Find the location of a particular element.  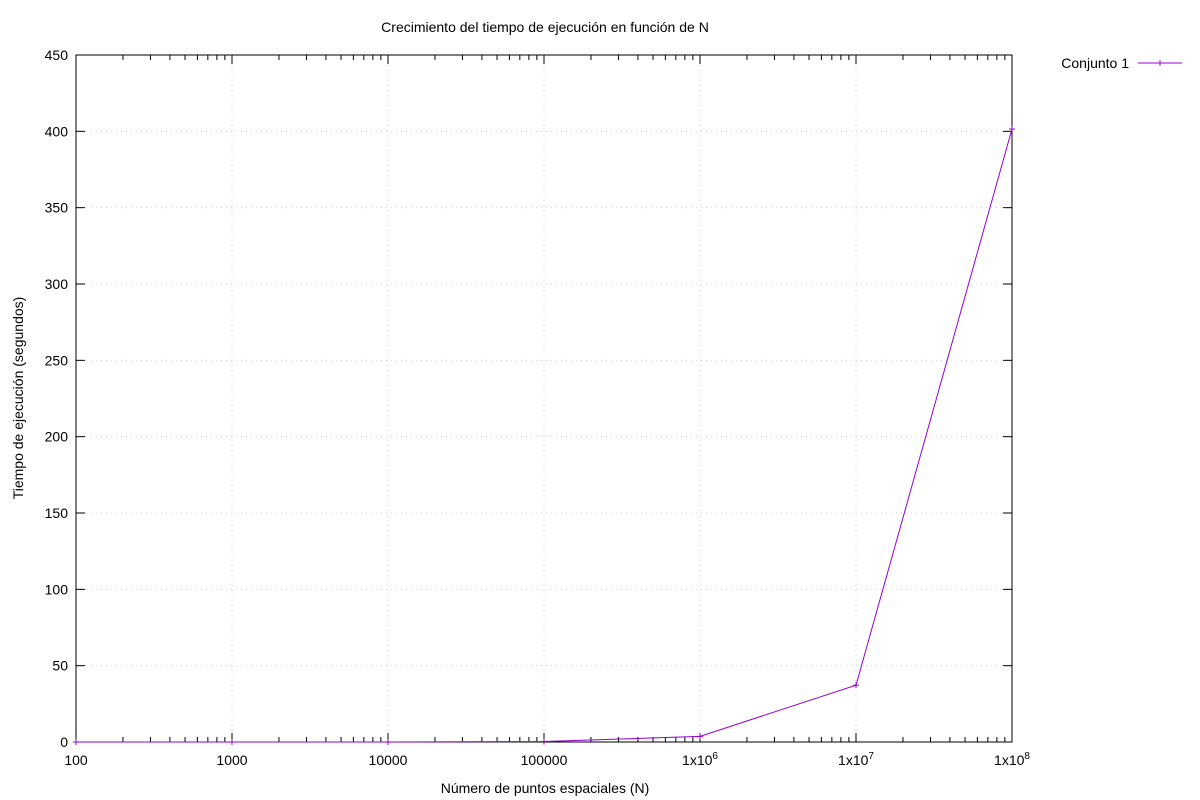

y-tick-label: 350 is located at coordinates (57, 208).